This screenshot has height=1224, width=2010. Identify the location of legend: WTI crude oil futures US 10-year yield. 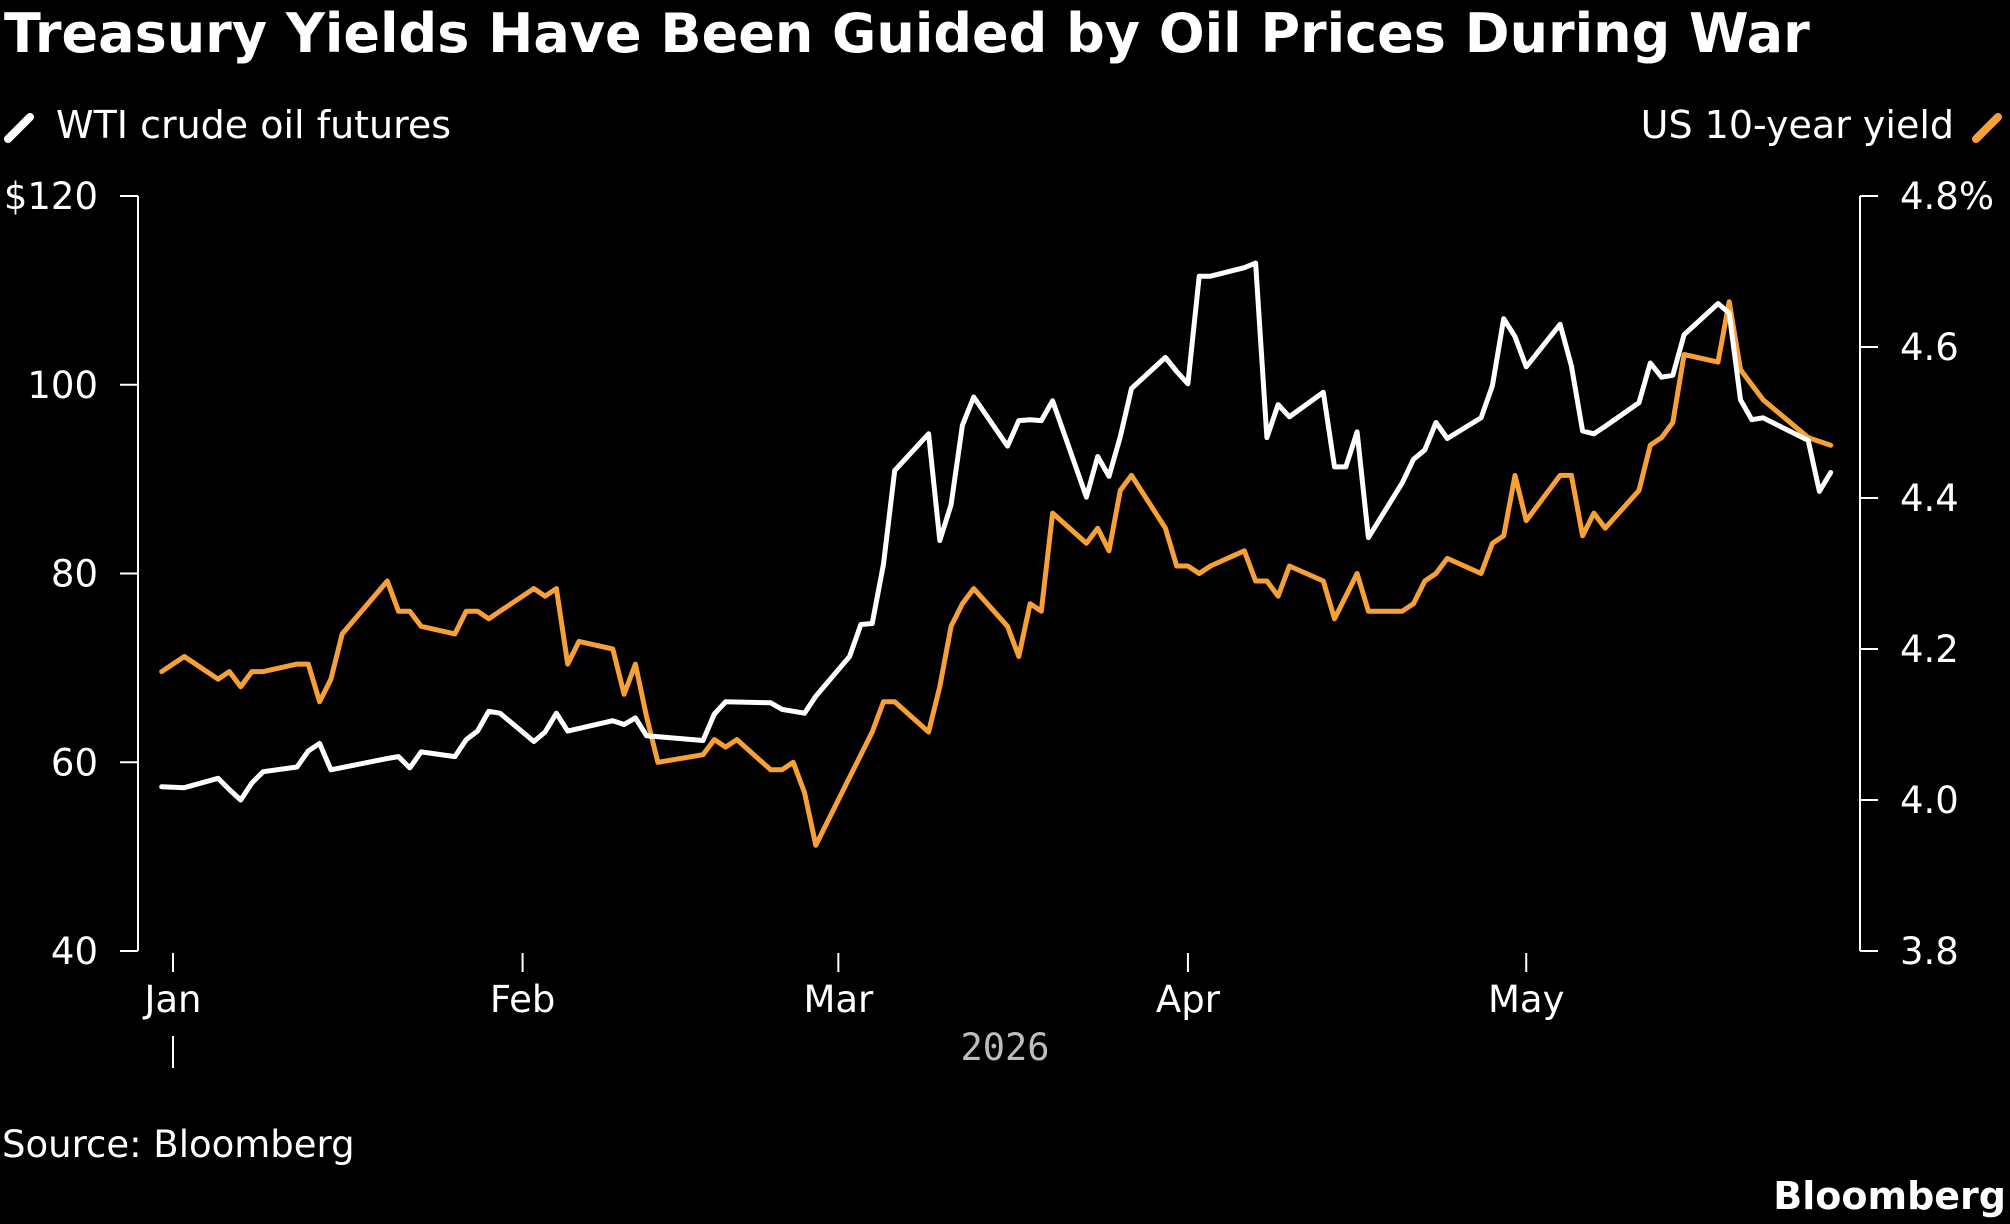
(1003, 125).